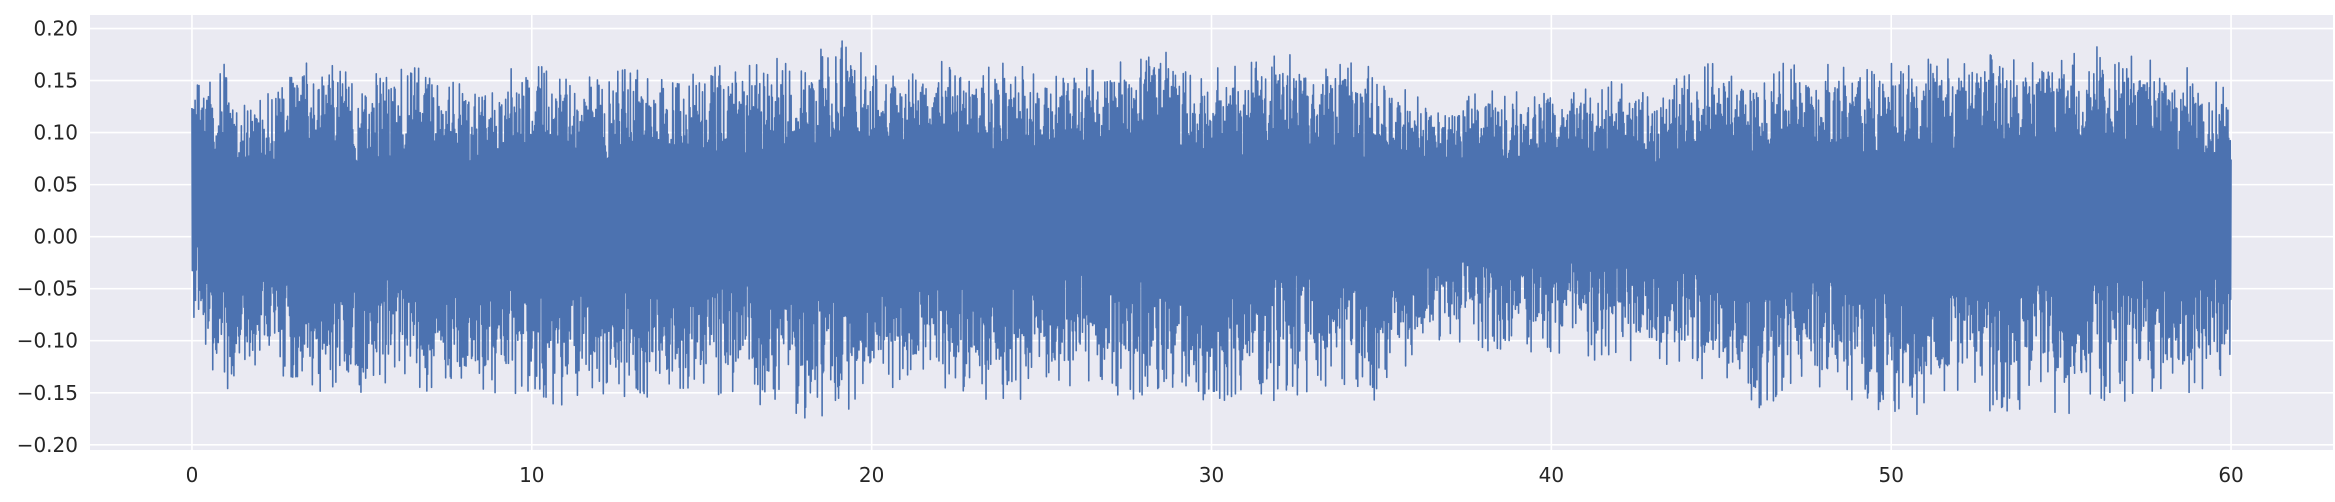 Image resolution: width=2335 pixels, height=502 pixels. Describe the element at coordinates (55, 185) in the screenshot. I see `y-tick-label: 0.05` at that location.